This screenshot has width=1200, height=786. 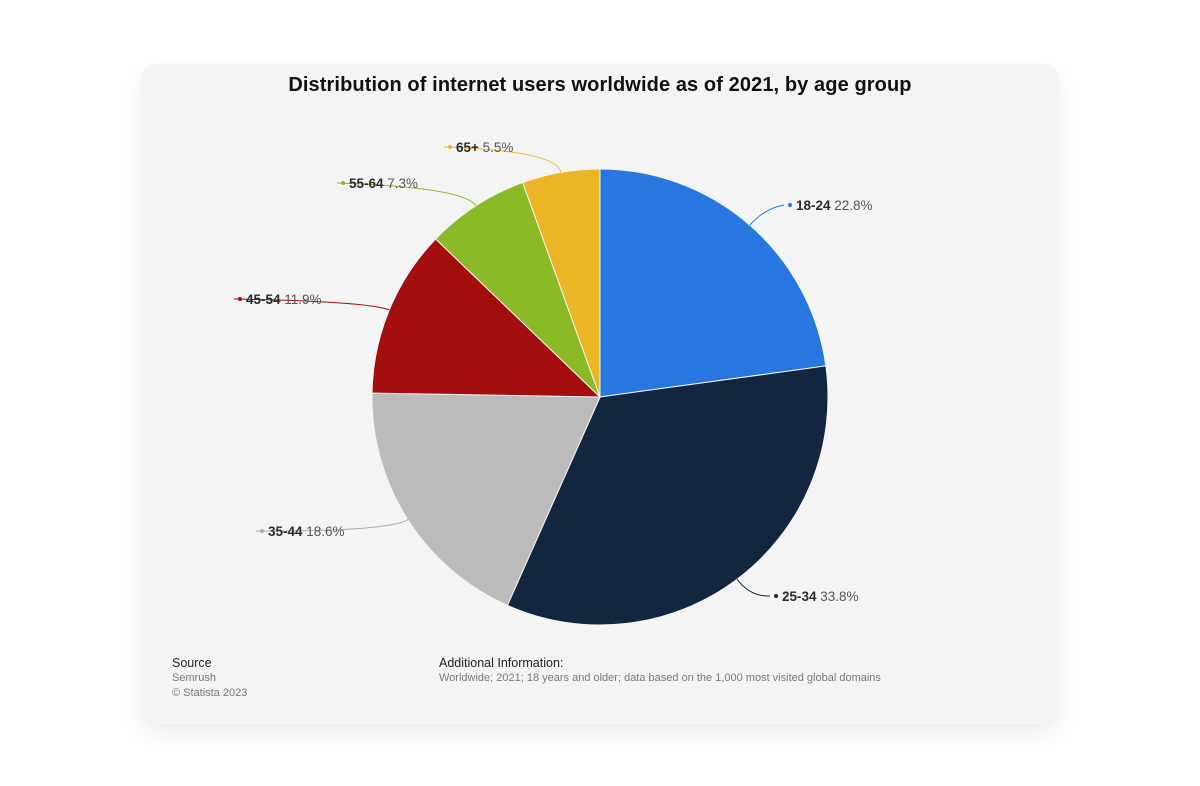 I want to click on data-label-65plus: 65+ 5.5%, so click(x=484, y=147).